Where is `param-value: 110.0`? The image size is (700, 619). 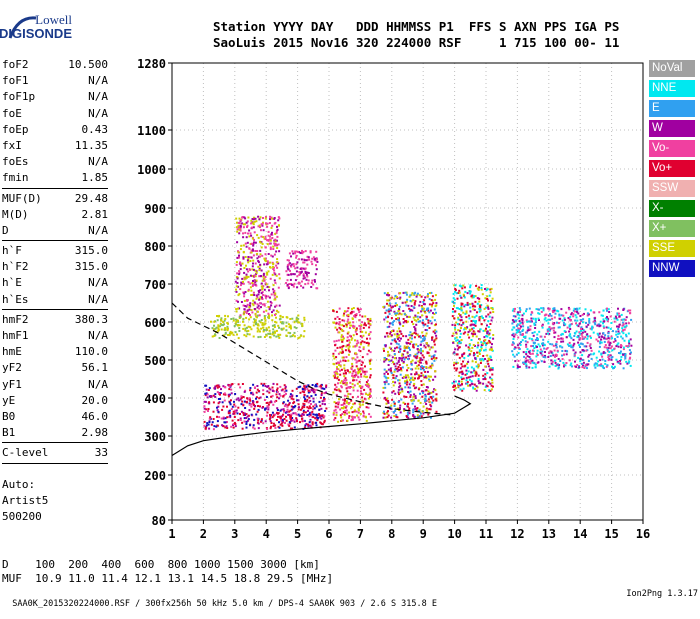
param-value: 110.0 is located at coordinates (91, 352).